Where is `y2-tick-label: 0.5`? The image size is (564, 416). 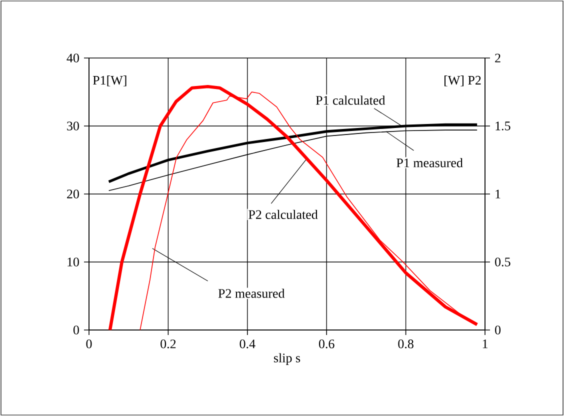
y2-tick-label: 0.5 is located at coordinates (502, 262).